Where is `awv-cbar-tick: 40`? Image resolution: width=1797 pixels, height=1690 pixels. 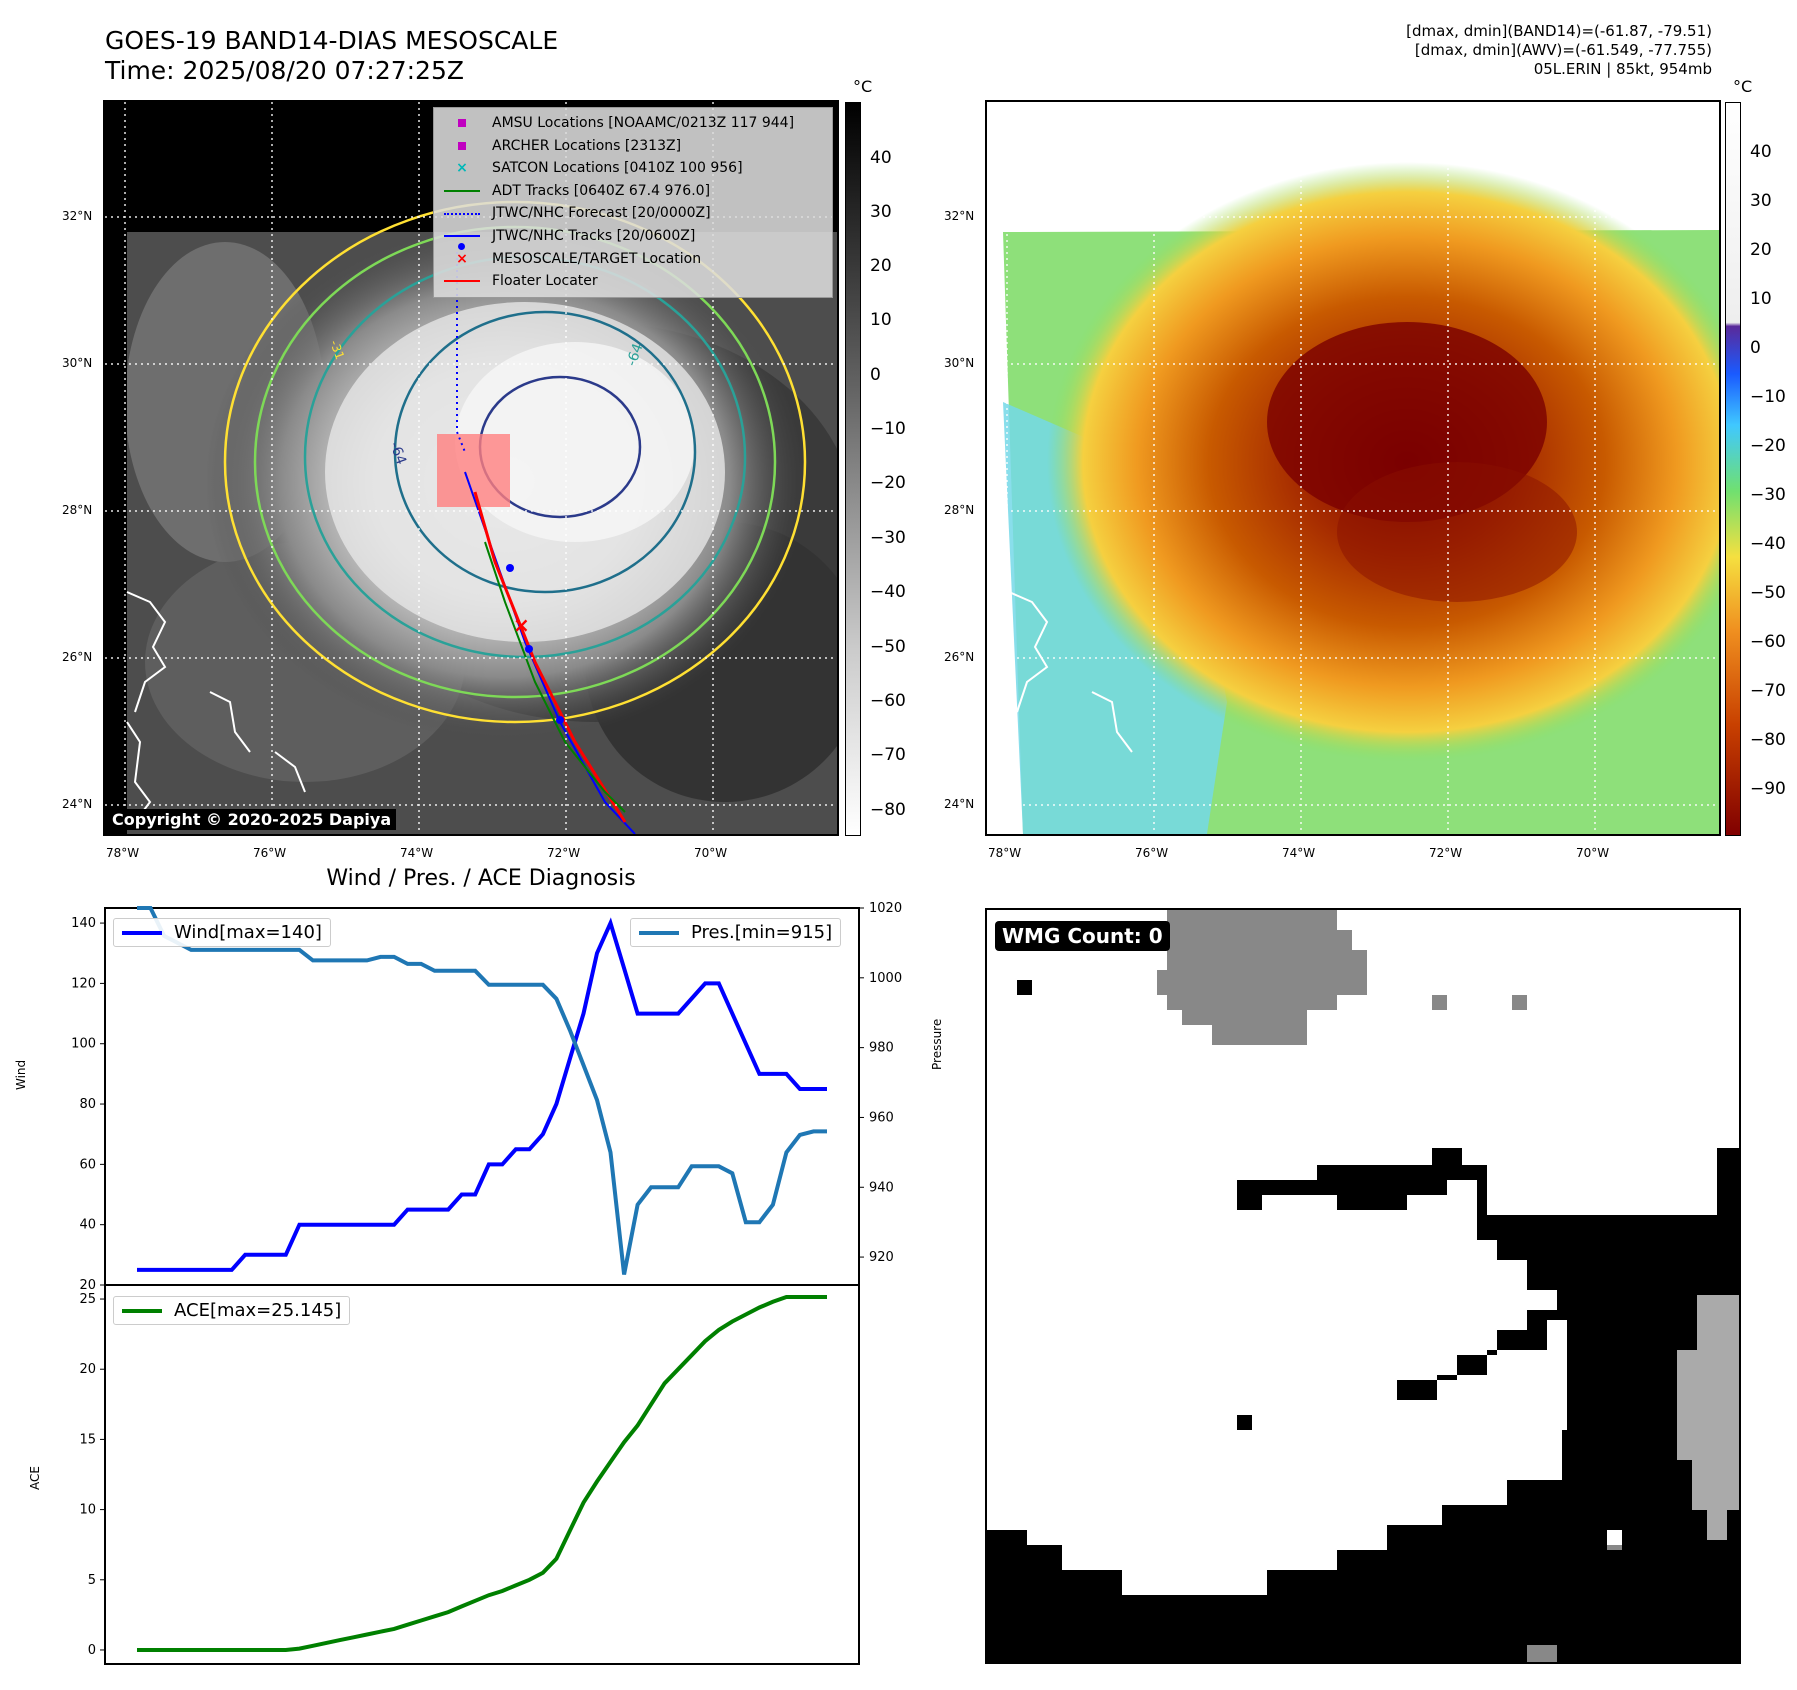 awv-cbar-tick: 40 is located at coordinates (1761, 152).